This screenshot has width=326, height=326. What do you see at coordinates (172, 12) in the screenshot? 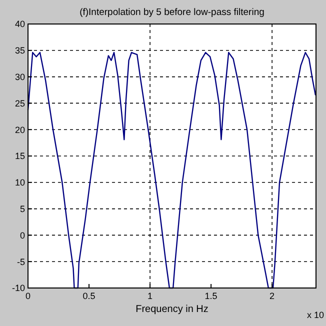
I see `chart-title: (f)Interpolation by 5 before low-pass filtering` at bounding box center [172, 12].